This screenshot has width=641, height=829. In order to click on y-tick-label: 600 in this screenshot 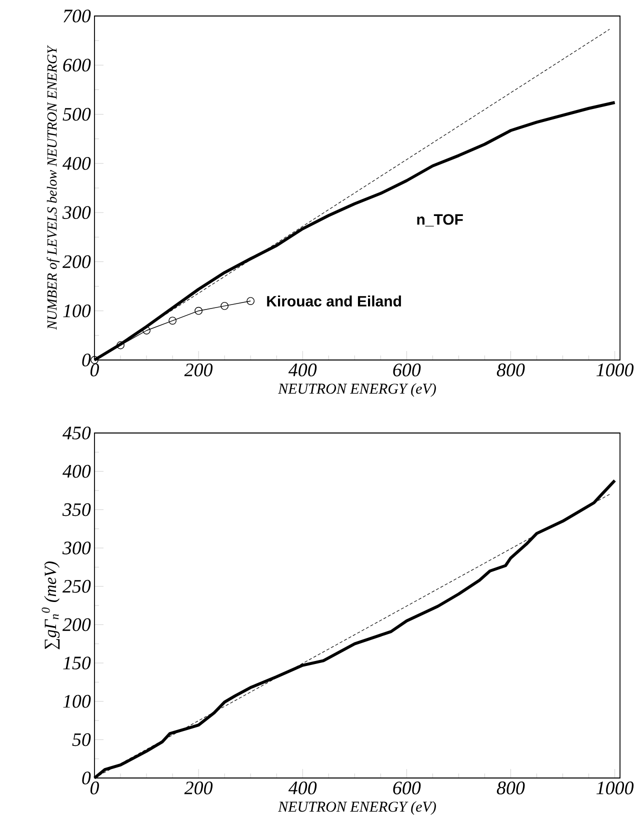, I will do `click(77, 65)`.